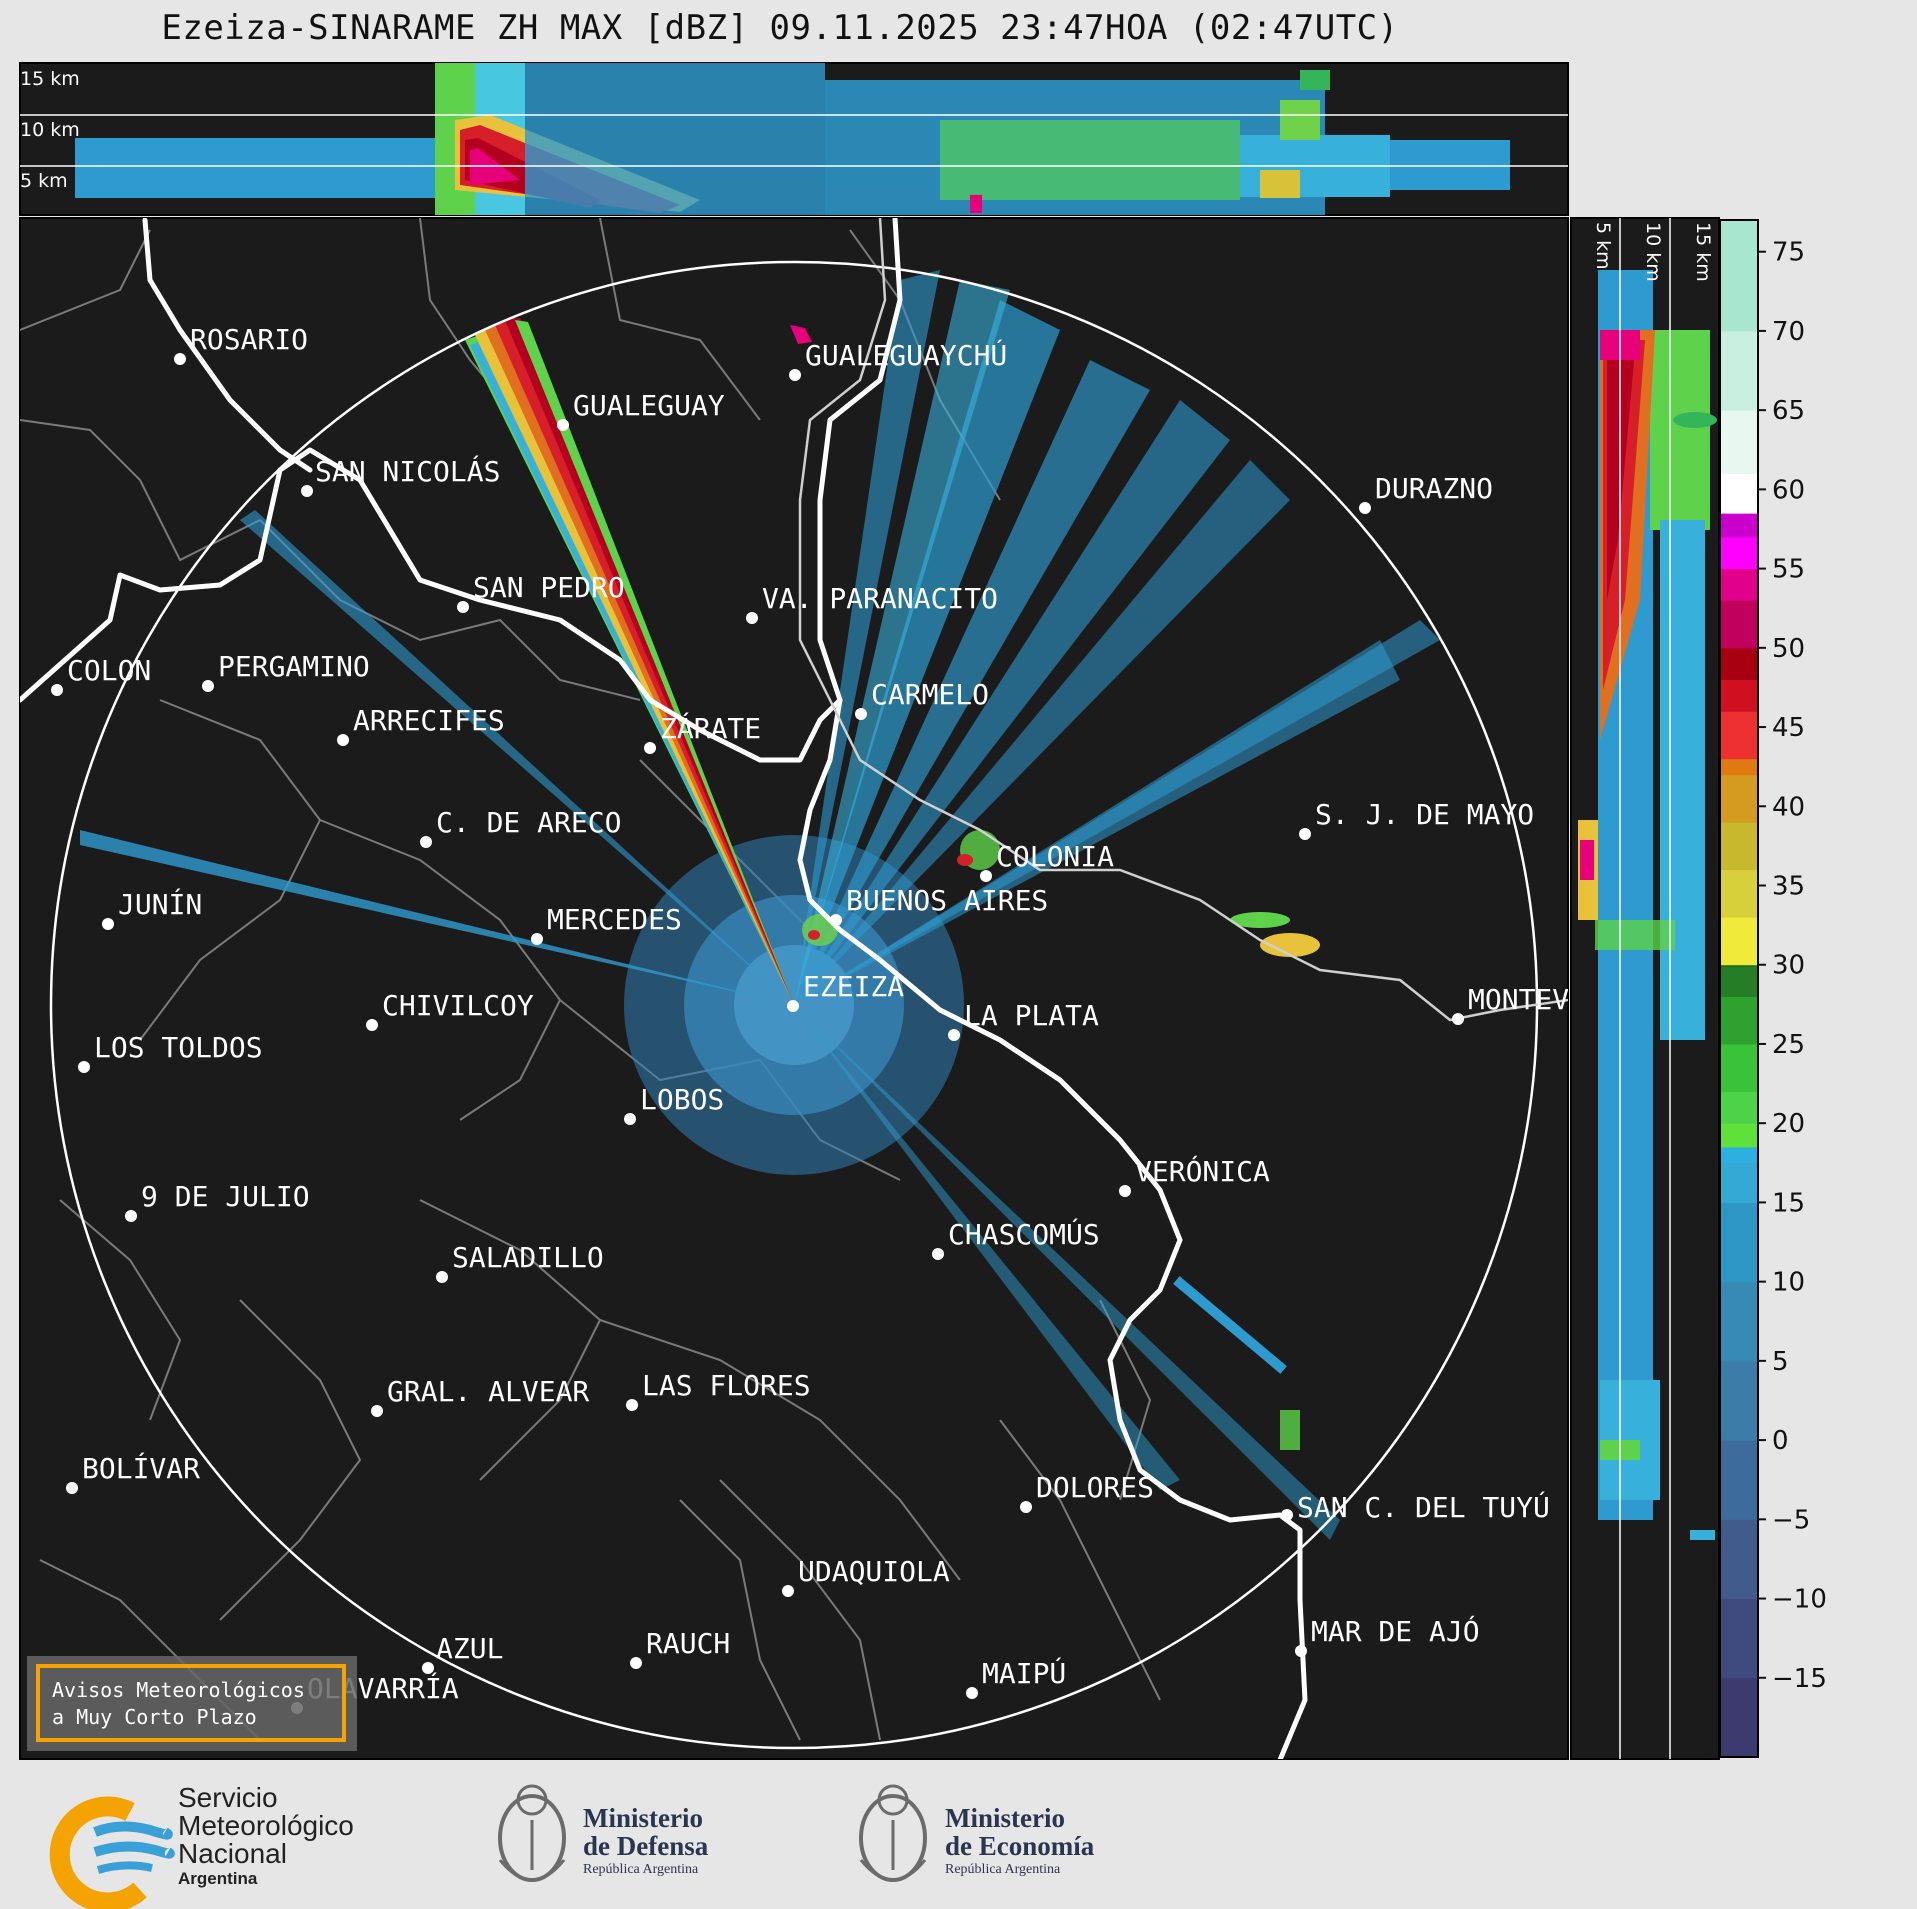 This screenshot has width=1917, height=1909. What do you see at coordinates (1003, 1869) in the screenshot?
I see `economia-line3: República Argentina` at bounding box center [1003, 1869].